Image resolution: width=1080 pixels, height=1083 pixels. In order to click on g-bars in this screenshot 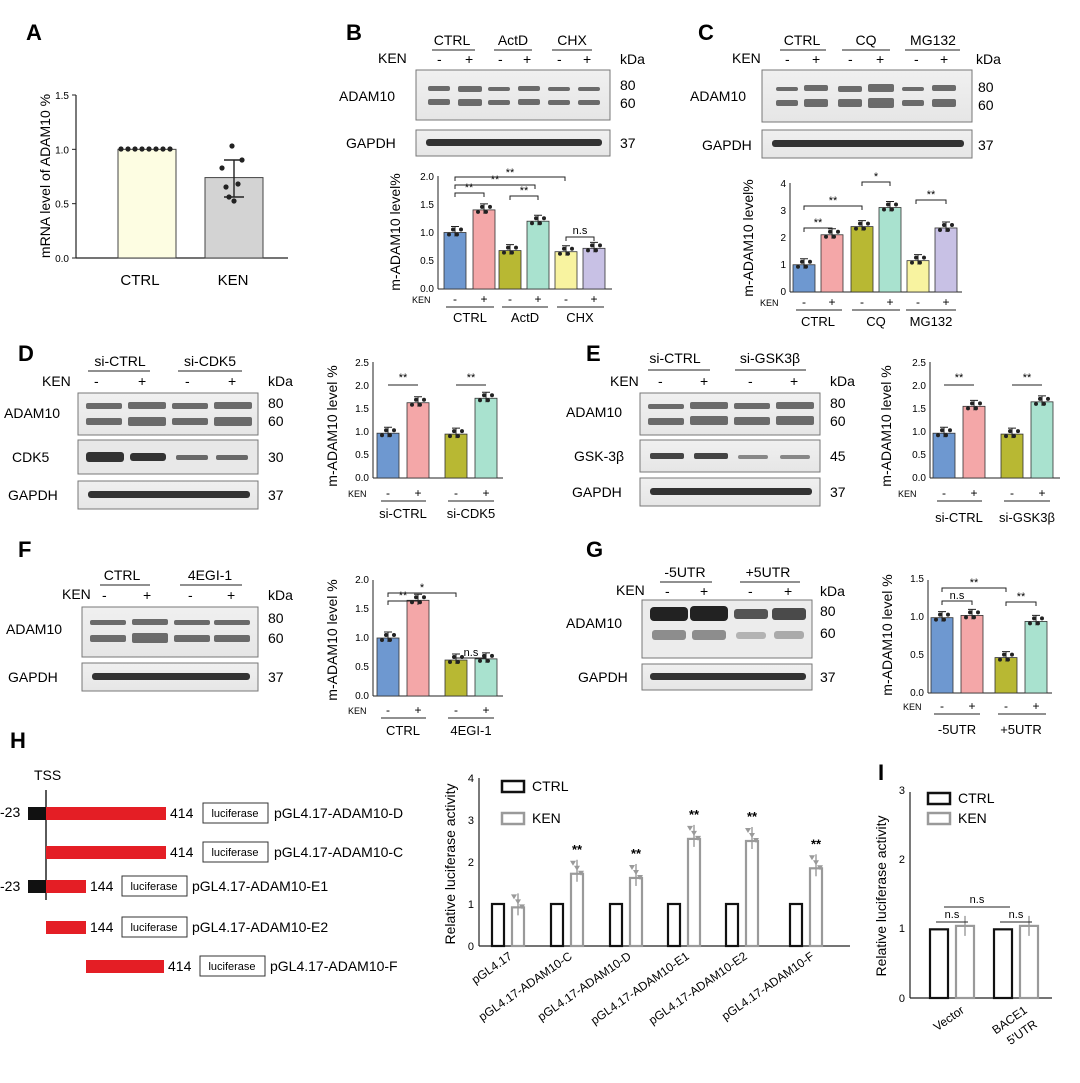, I will do `click(989, 651)`.